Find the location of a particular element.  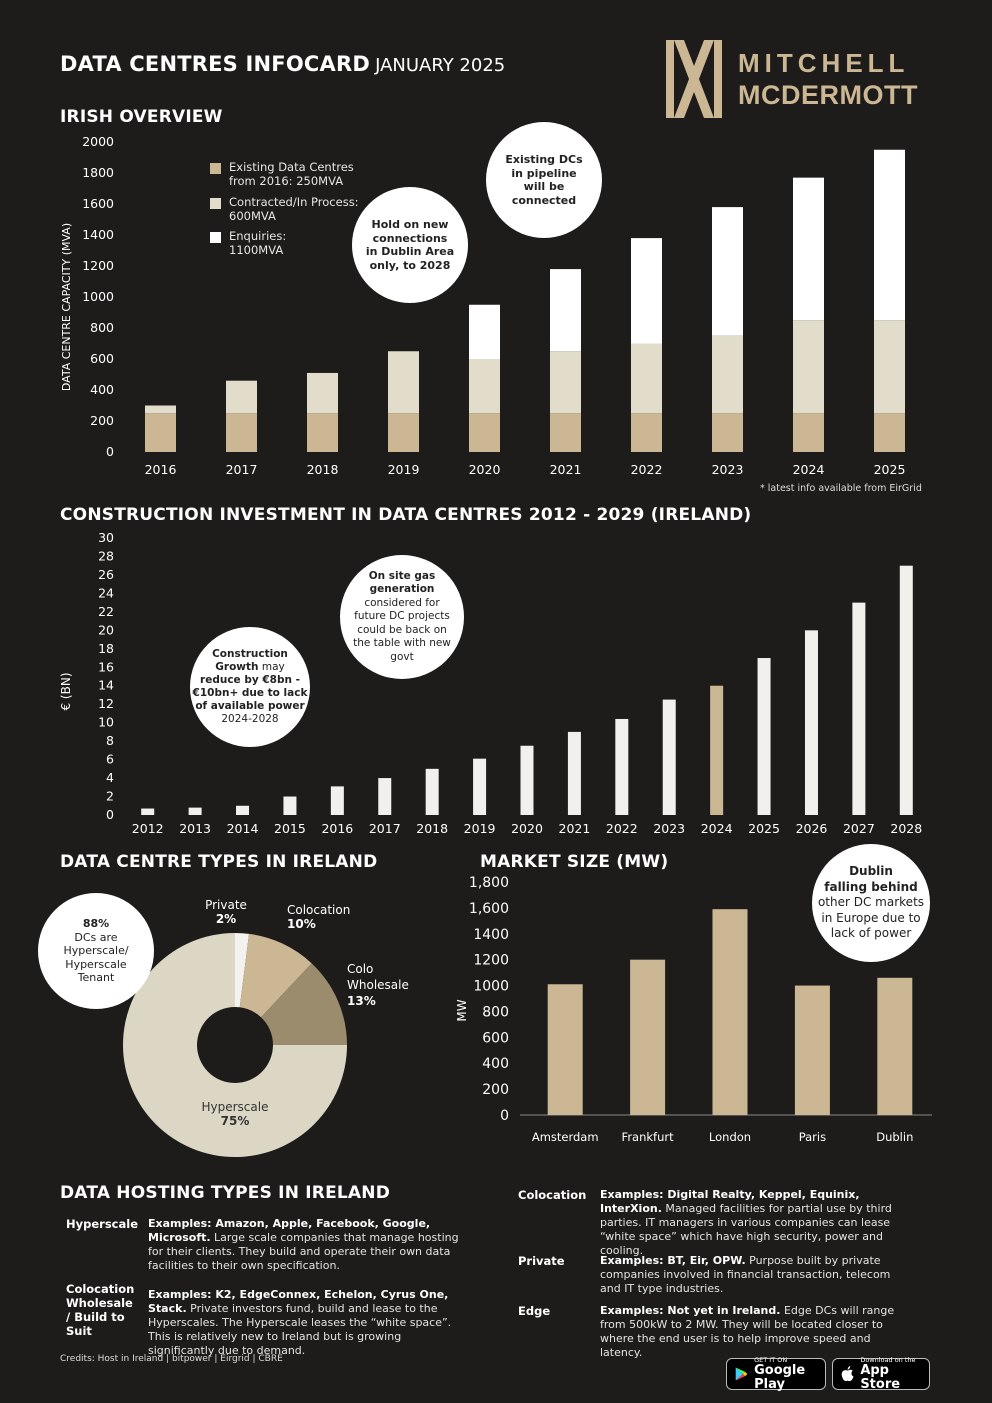

hosting-label-edge: Edge is located at coordinates (534, 1311).